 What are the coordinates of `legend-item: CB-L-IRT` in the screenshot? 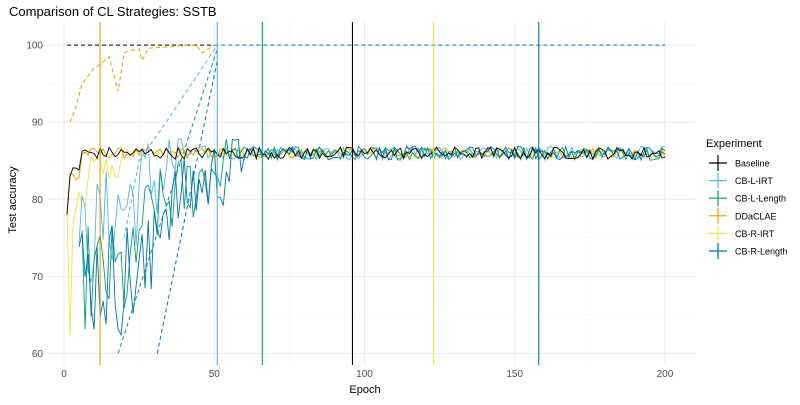 It's located at (741, 180).